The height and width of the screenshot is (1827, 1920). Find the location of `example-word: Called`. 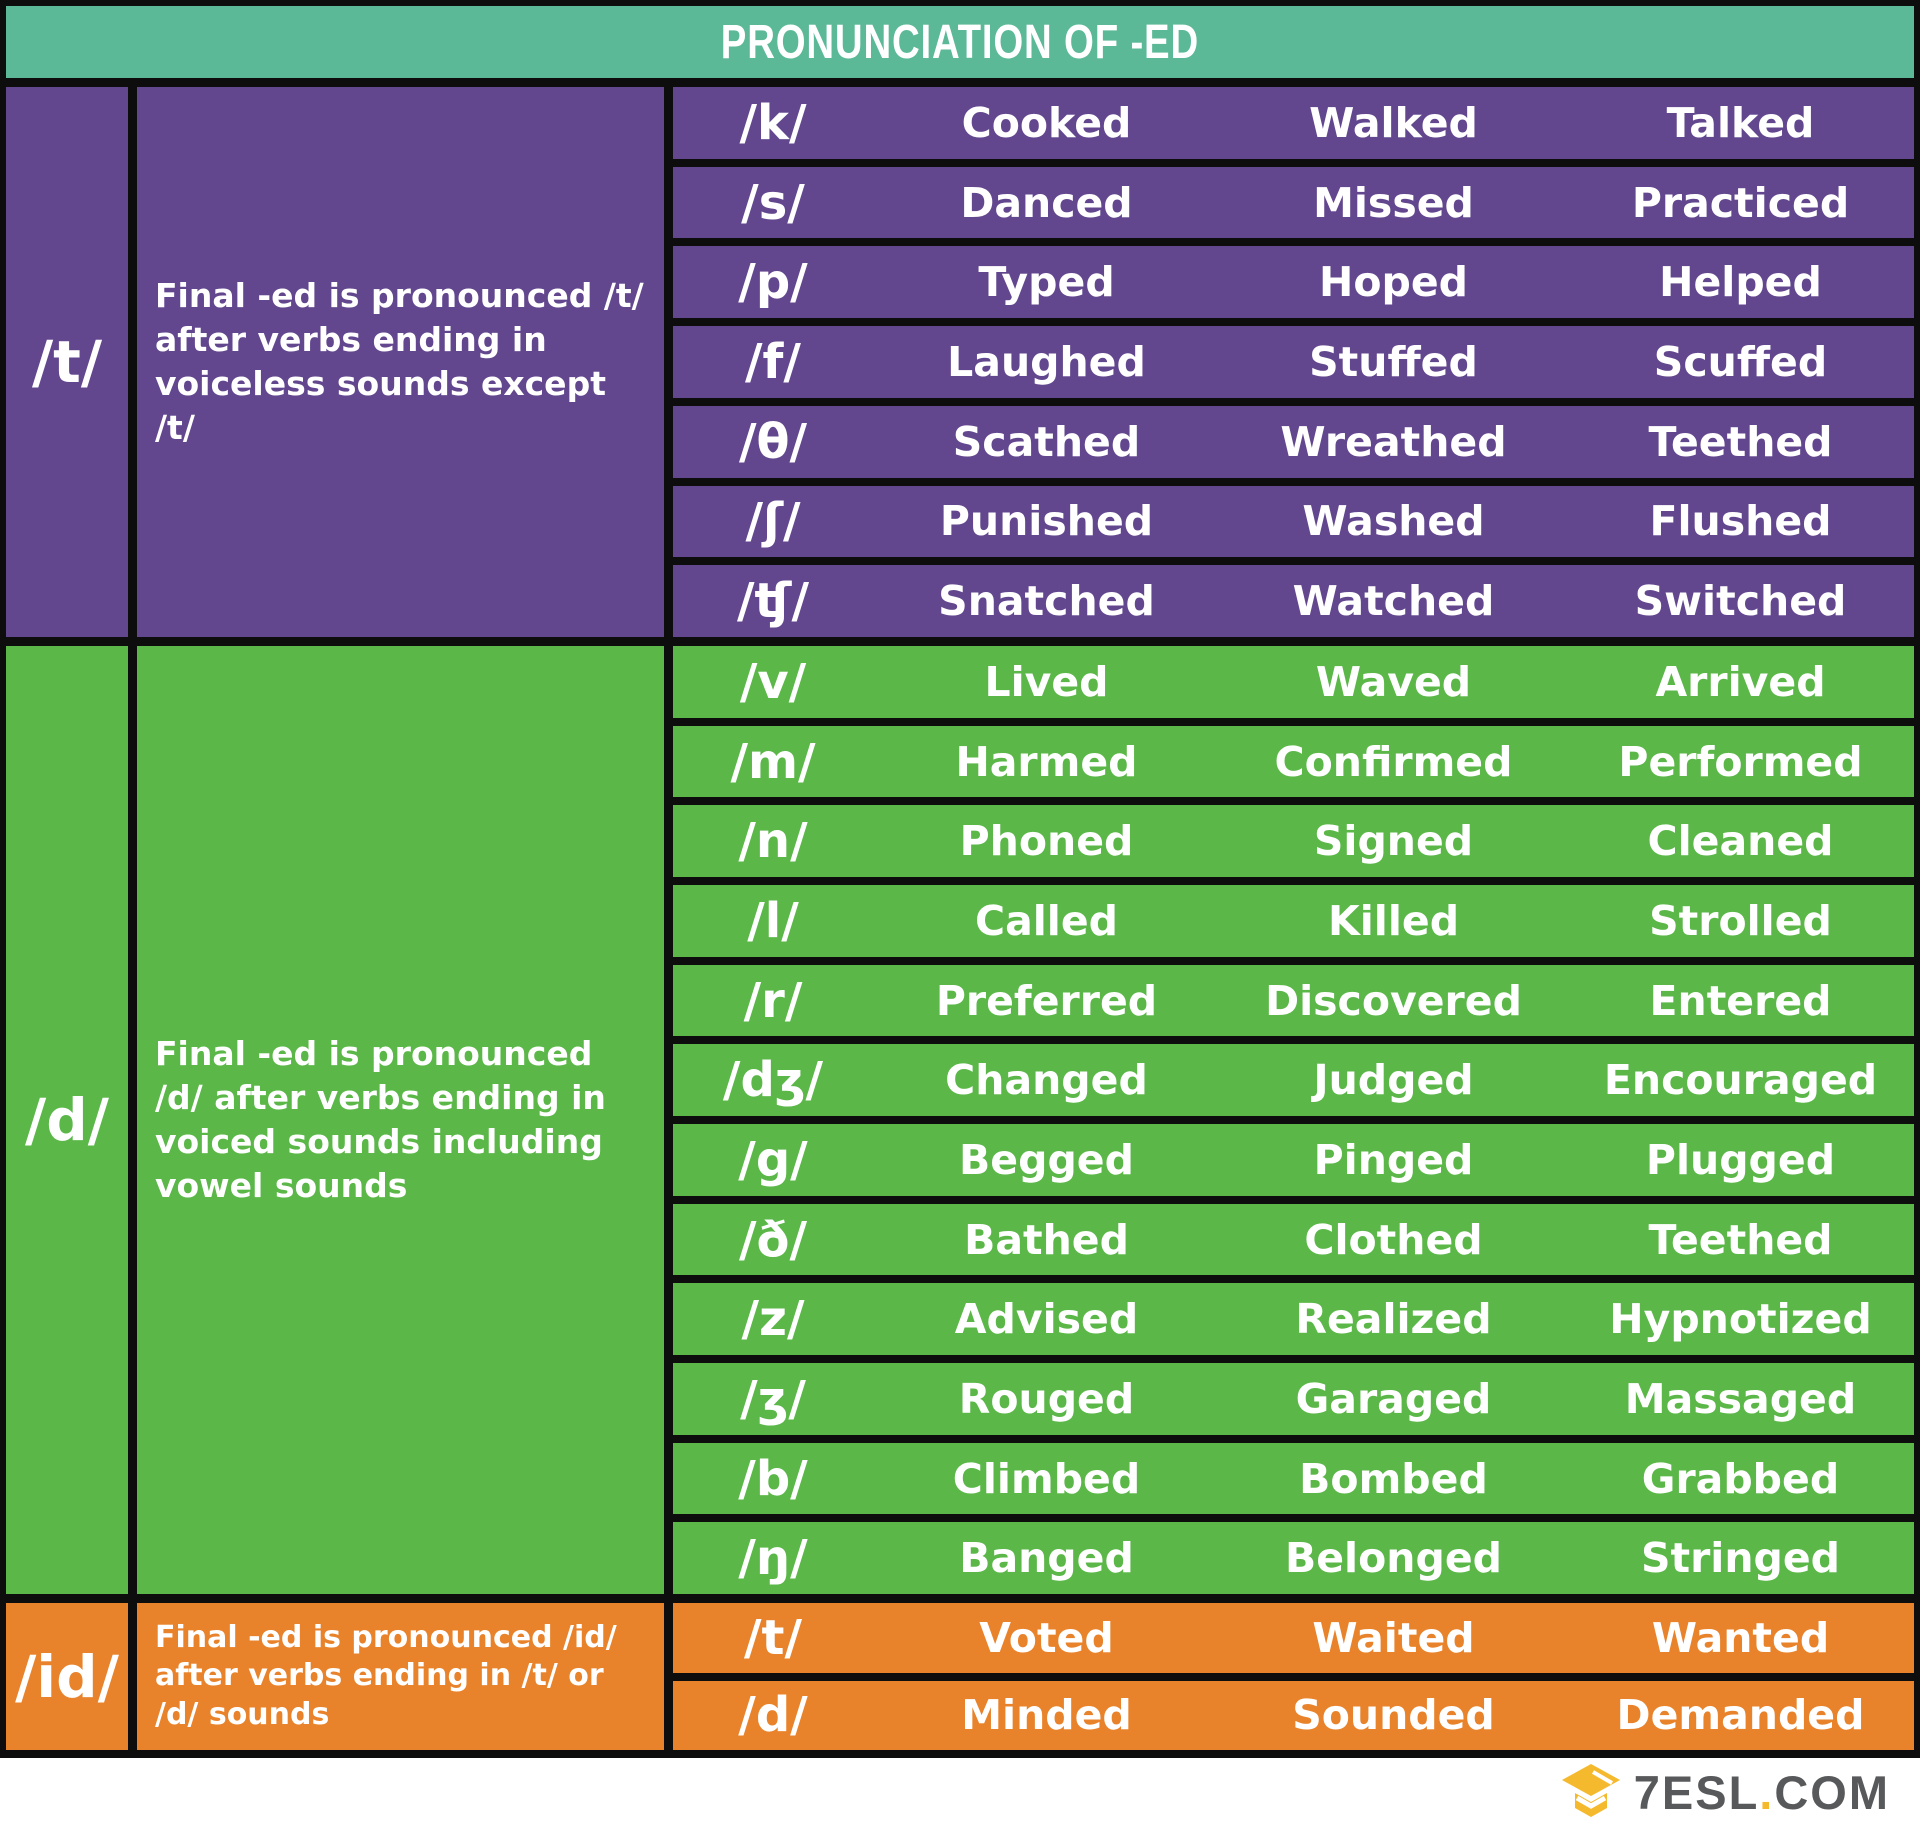

example-word: Called is located at coordinates (1046, 920).